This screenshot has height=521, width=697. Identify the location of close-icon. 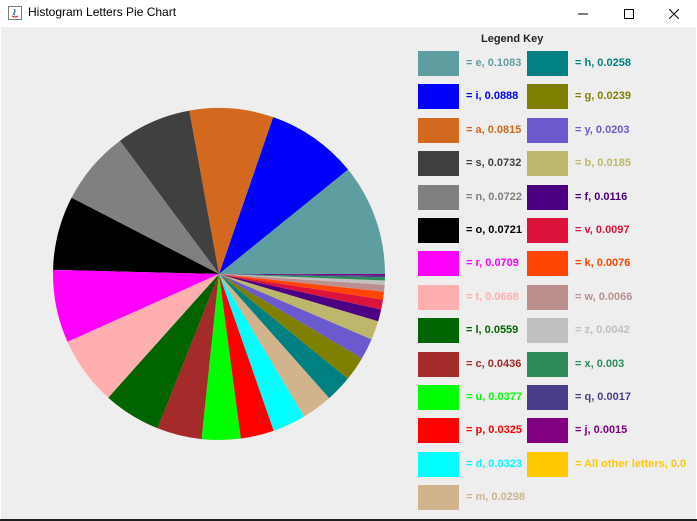
(674, 13).